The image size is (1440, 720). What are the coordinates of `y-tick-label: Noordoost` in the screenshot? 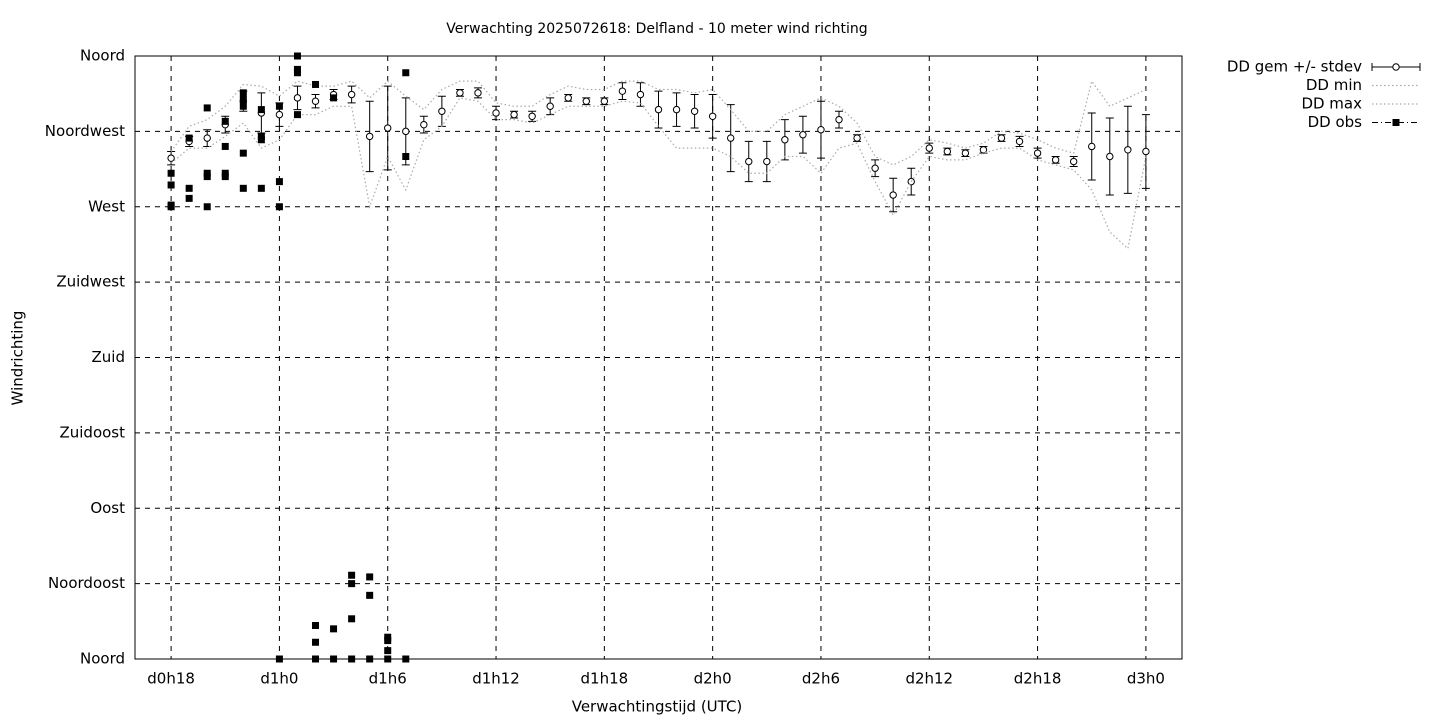 It's located at (86, 583).